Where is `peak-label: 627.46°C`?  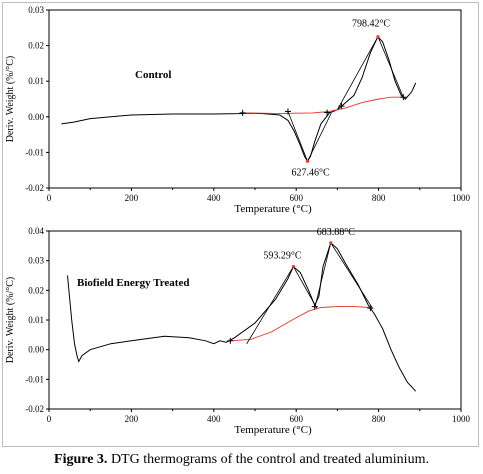 peak-label: 627.46°C is located at coordinates (311, 172).